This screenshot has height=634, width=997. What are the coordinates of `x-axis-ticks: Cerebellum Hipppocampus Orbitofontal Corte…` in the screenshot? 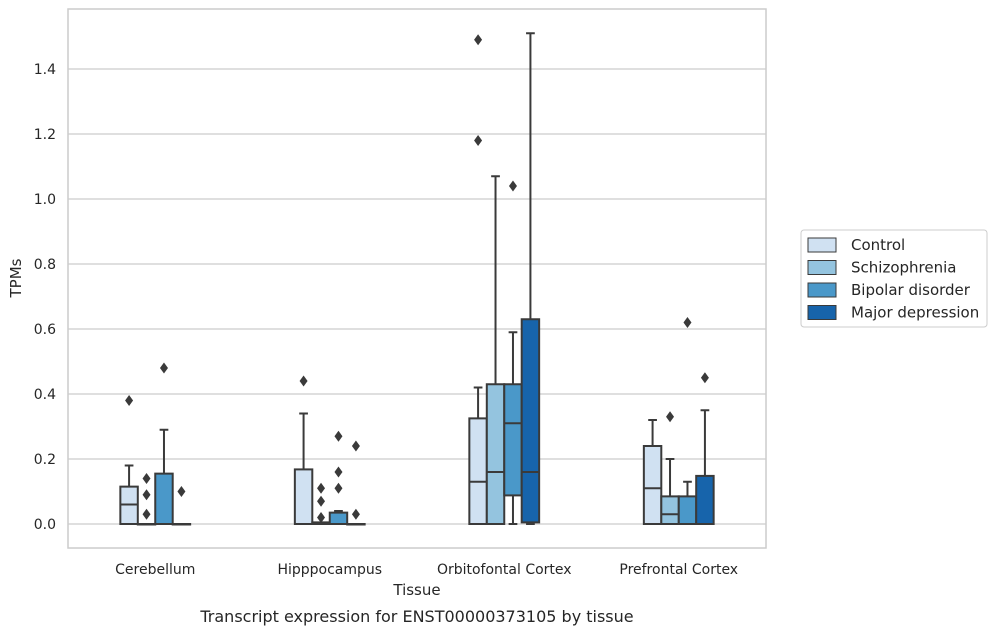 It's located at (426, 570).